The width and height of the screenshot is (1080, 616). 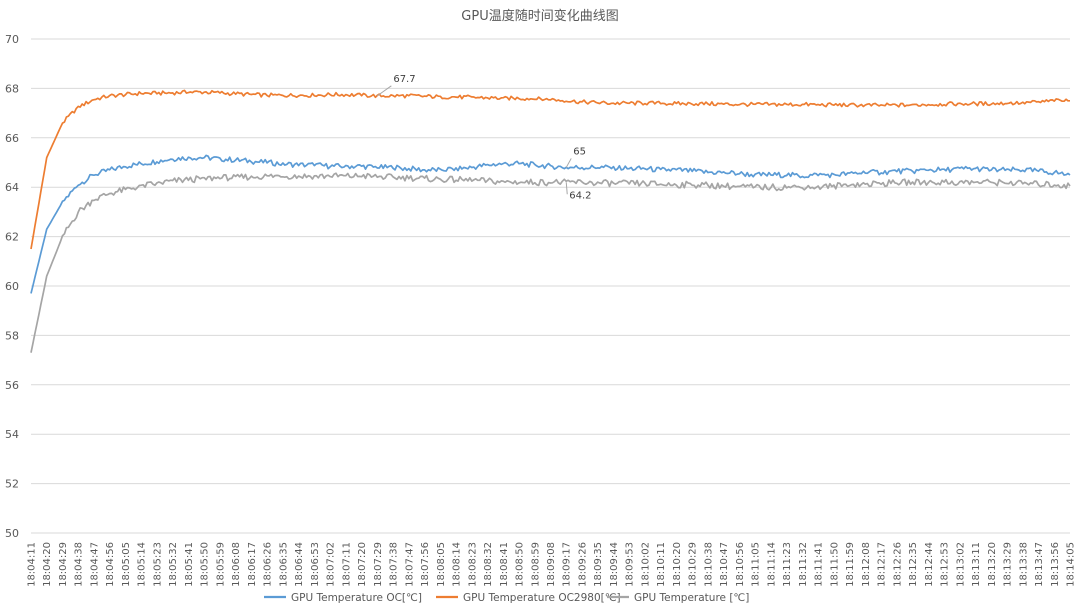 What do you see at coordinates (142, 564) in the screenshot?
I see `x-tick-label: 18:05:14` at bounding box center [142, 564].